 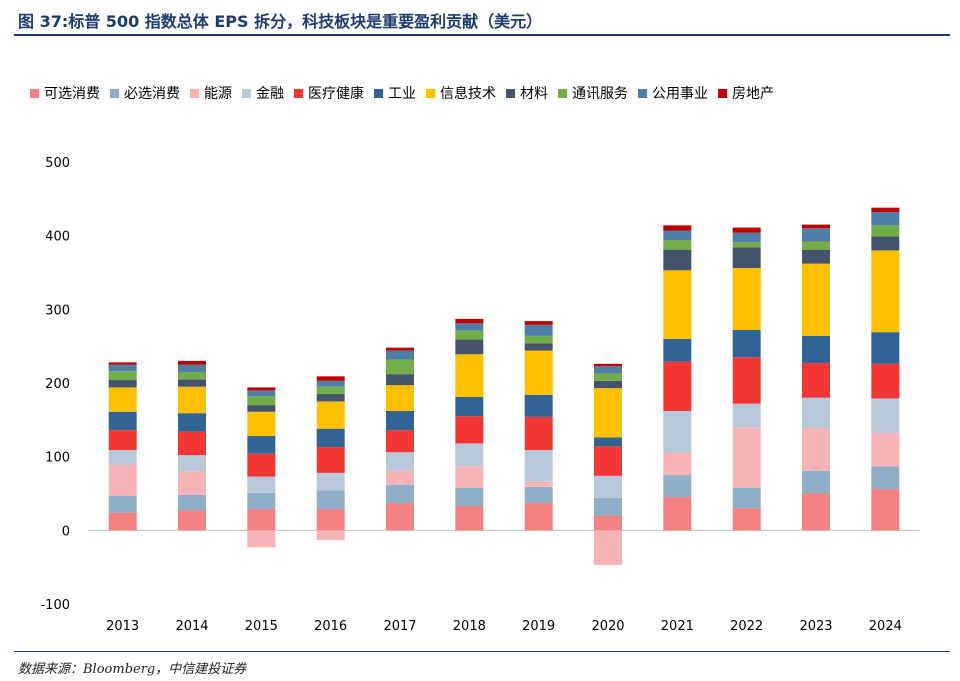 What do you see at coordinates (330, 626) in the screenshot?
I see `x-tick-label: 2016` at bounding box center [330, 626].